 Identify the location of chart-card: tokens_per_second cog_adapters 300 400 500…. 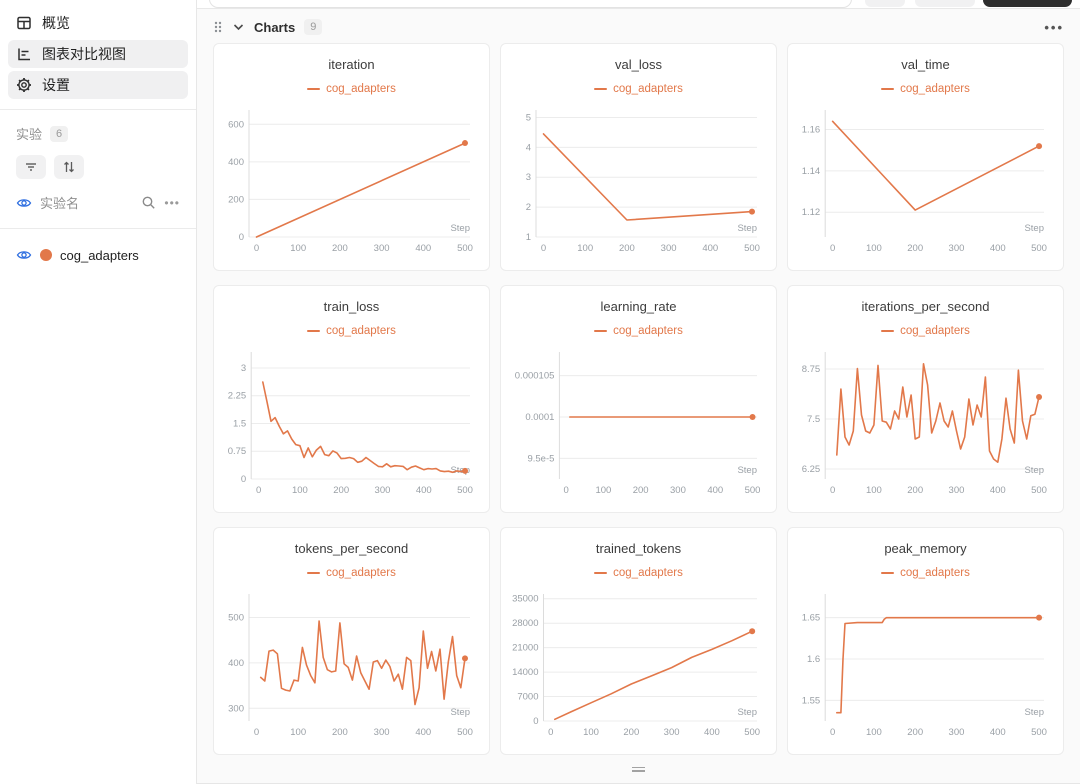
(351, 641).